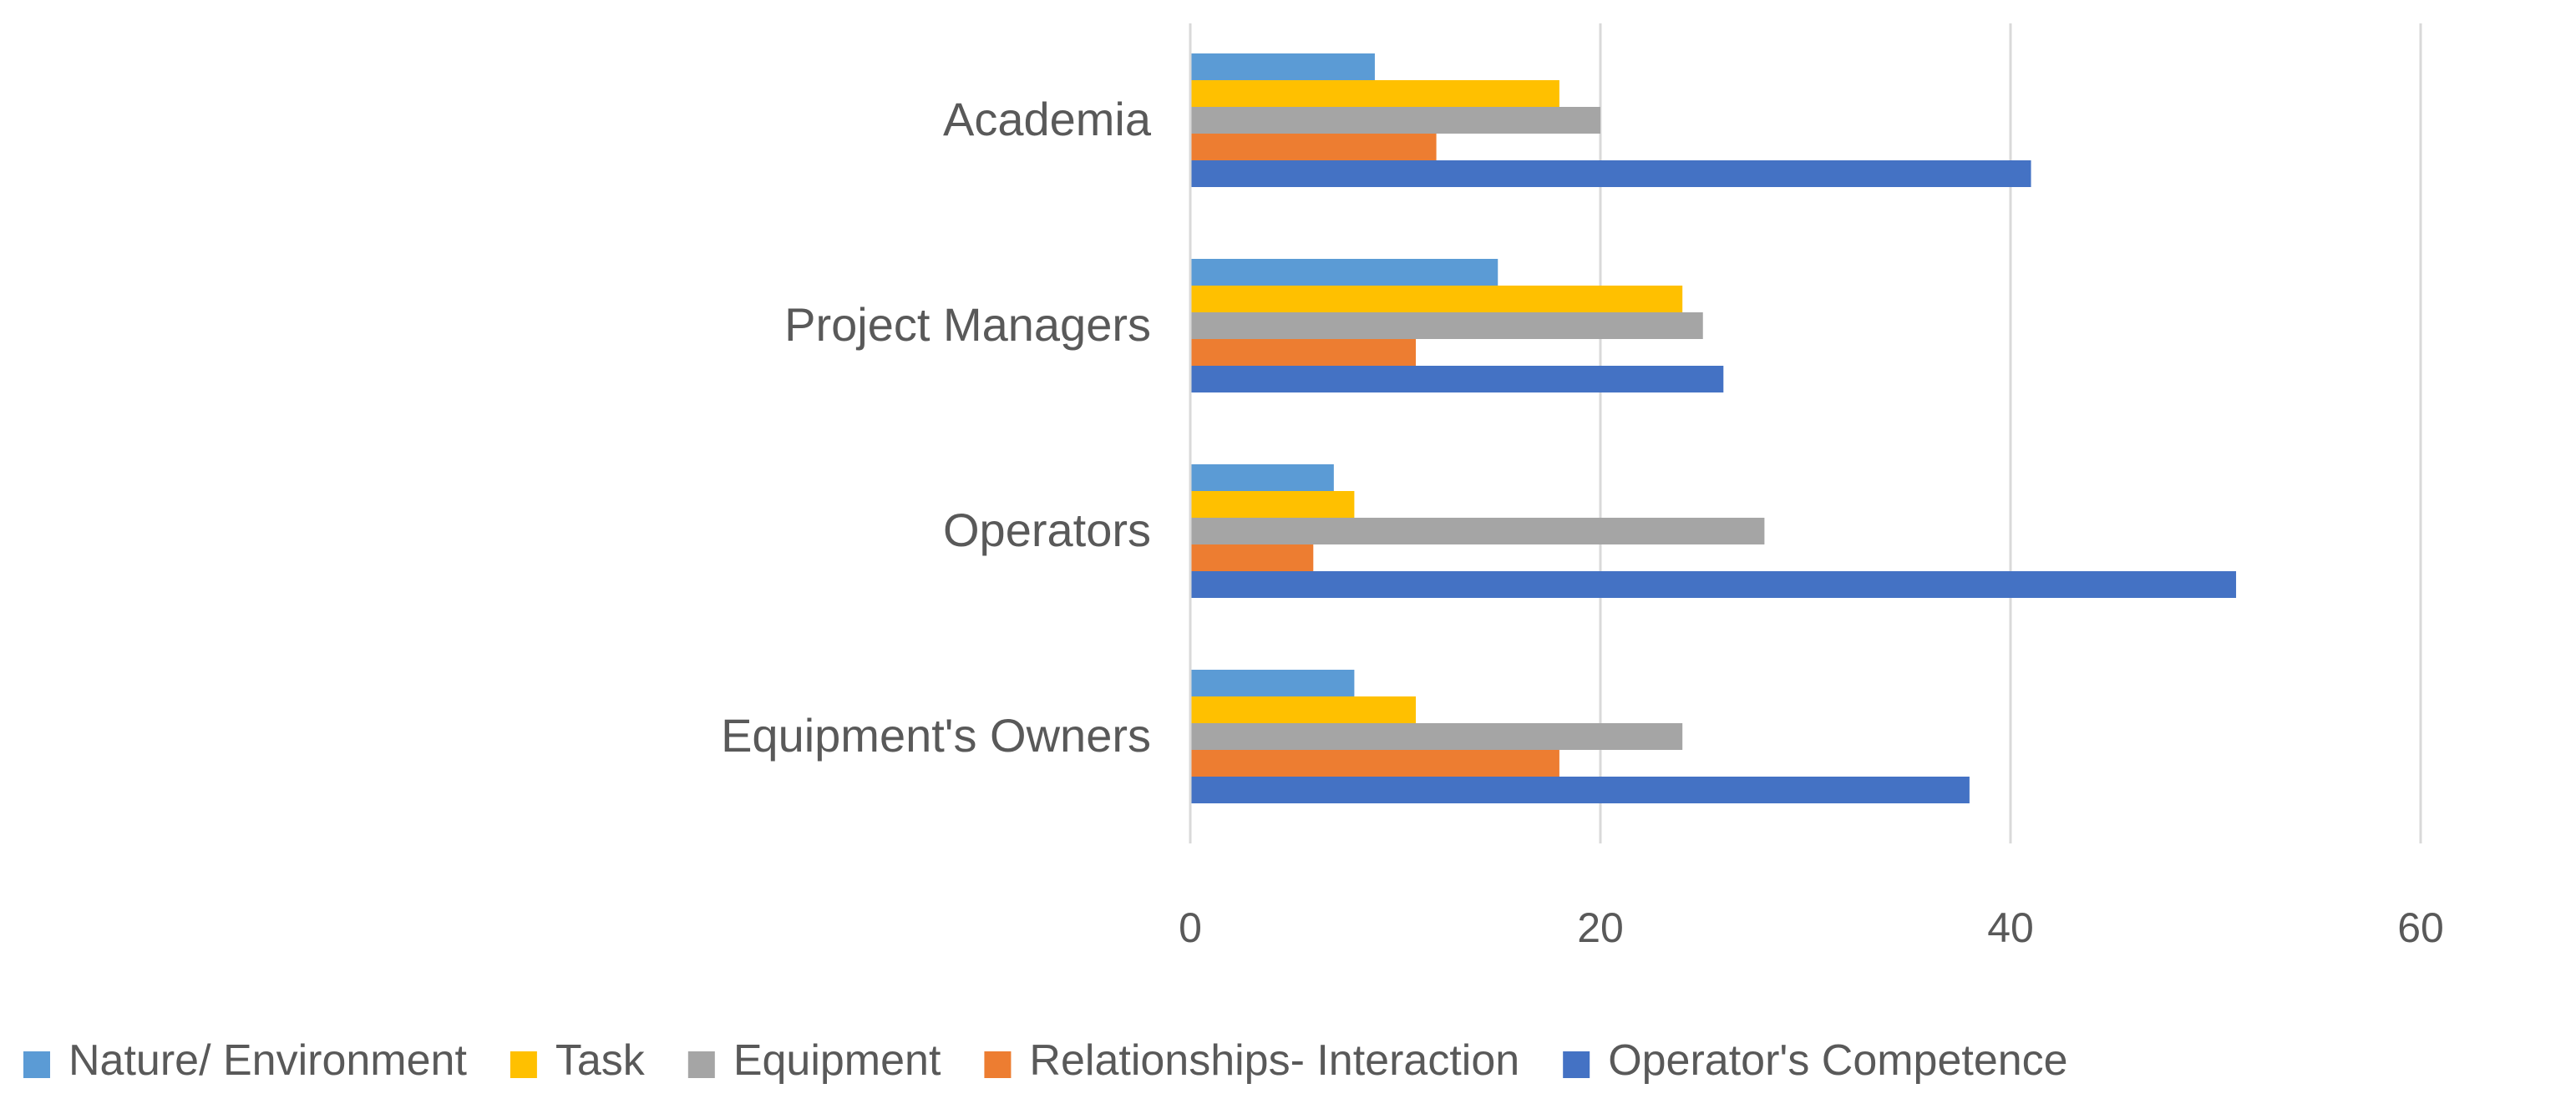 The width and height of the screenshot is (2576, 1119). Describe the element at coordinates (1436, 736) in the screenshot. I see `bar-equipment-s-owners-equipment` at that location.